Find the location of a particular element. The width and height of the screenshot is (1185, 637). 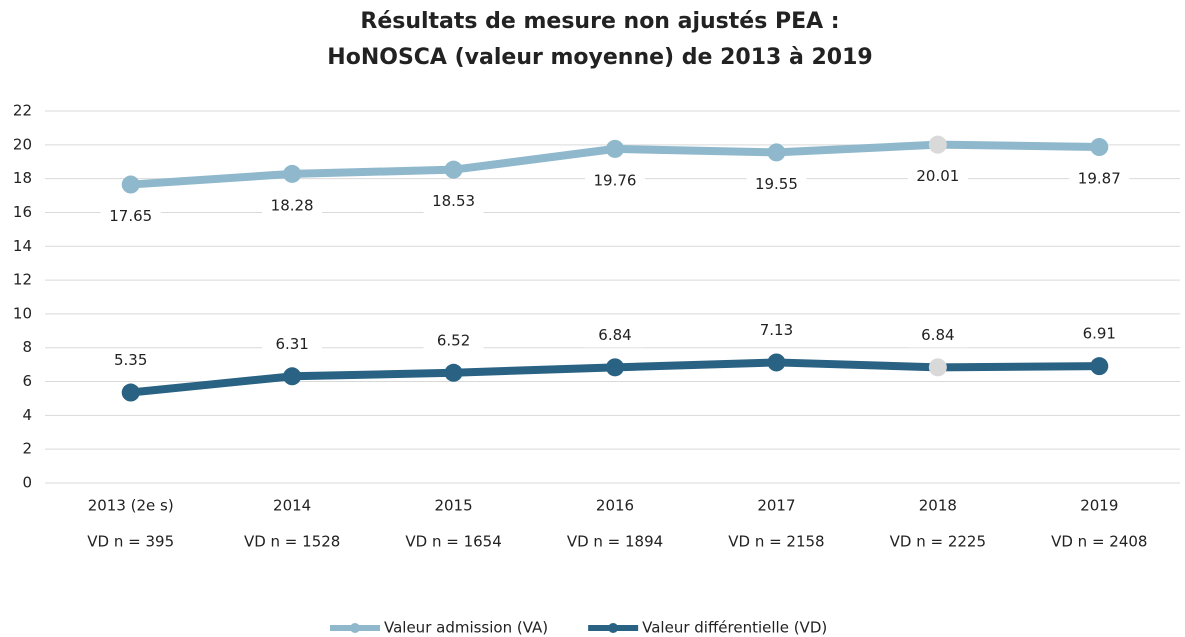

x-count-label: VD n = 1654 is located at coordinates (453, 542).